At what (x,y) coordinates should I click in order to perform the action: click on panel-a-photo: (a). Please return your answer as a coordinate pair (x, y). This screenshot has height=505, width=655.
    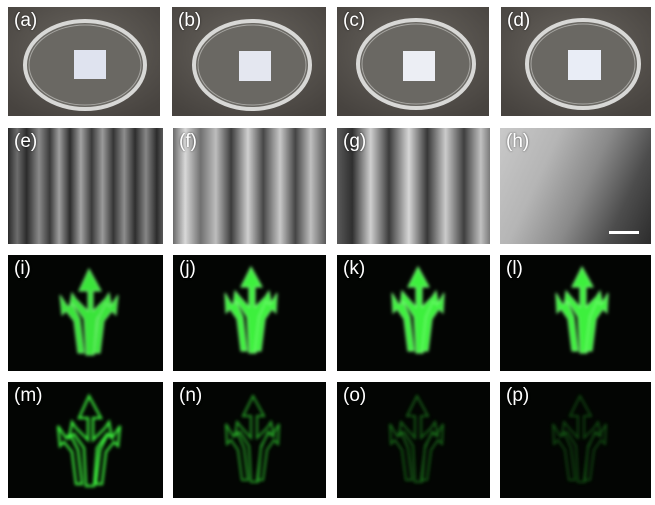
    Looking at the image, I should click on (84, 61).